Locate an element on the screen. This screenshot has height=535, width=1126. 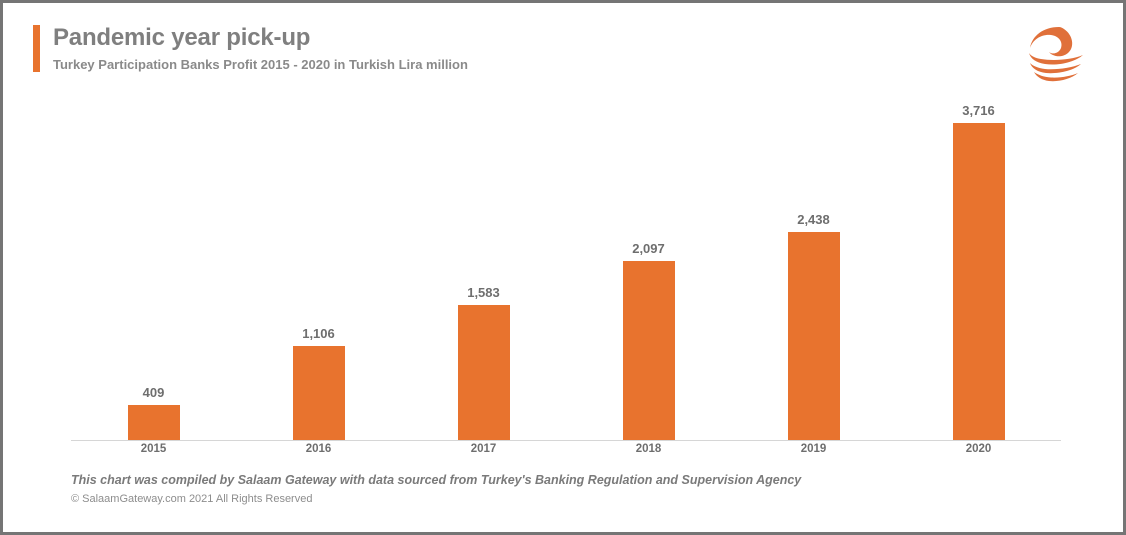
x-axis-tick-label: 2020 is located at coordinates (978, 449).